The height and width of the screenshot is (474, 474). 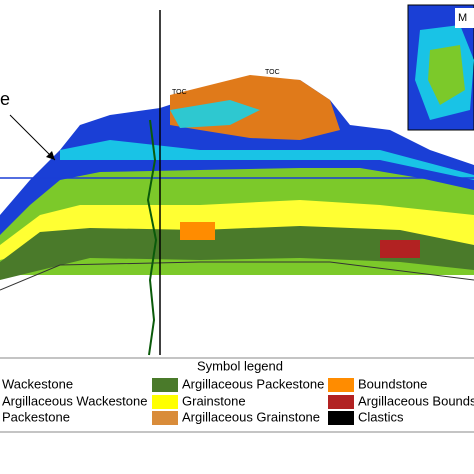 I want to click on inset-label-box, so click(x=464, y=18).